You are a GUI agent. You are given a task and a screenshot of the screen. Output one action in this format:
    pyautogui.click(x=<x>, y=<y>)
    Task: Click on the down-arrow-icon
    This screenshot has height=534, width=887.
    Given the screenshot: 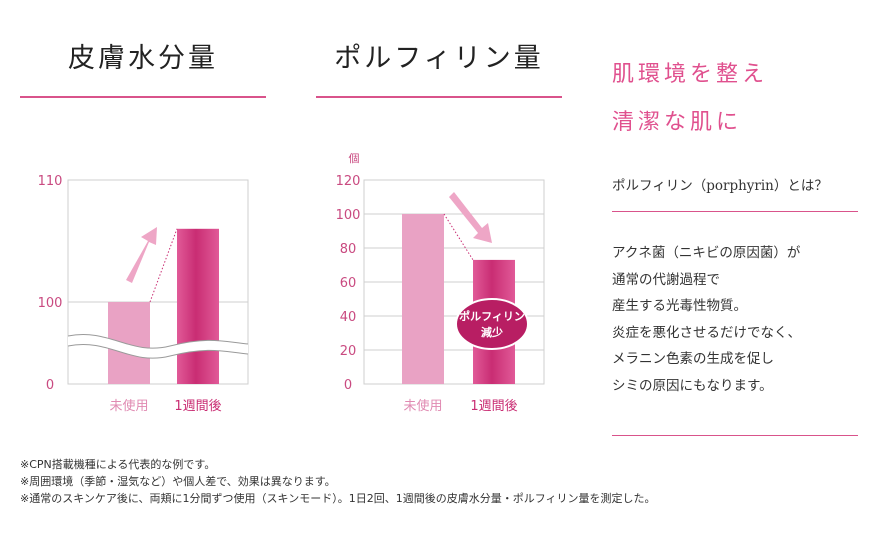 What is the action you would take?
    pyautogui.click(x=470, y=217)
    